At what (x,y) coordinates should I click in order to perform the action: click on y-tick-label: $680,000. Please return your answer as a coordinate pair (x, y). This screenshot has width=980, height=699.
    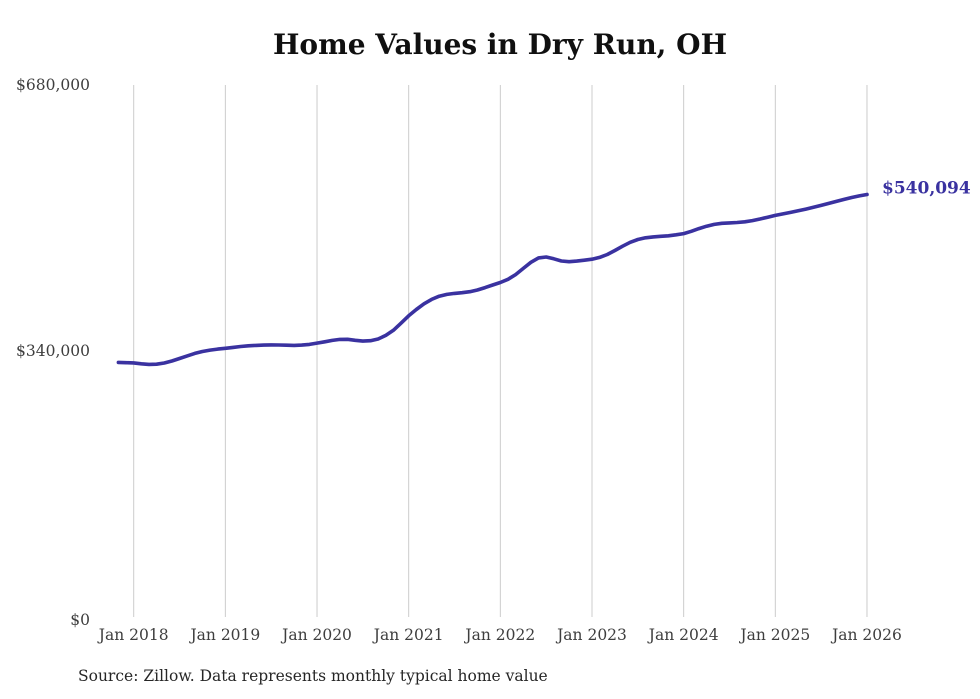
    Looking at the image, I should click on (53, 85).